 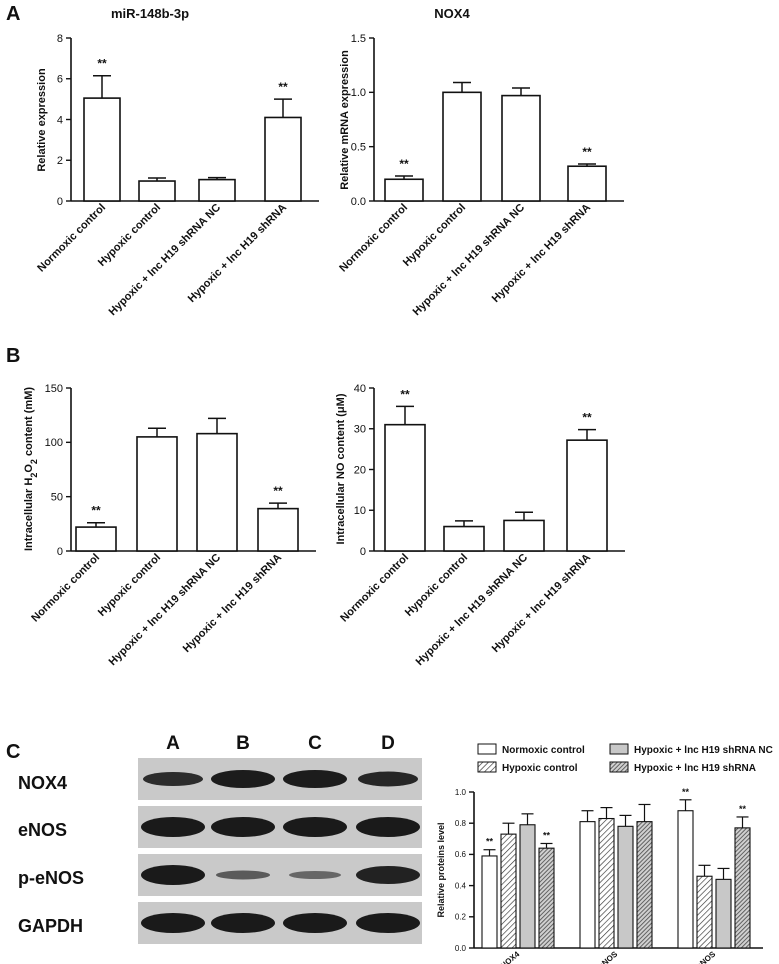 I want to click on blot-row-label: GAPDH, so click(x=50, y=926).